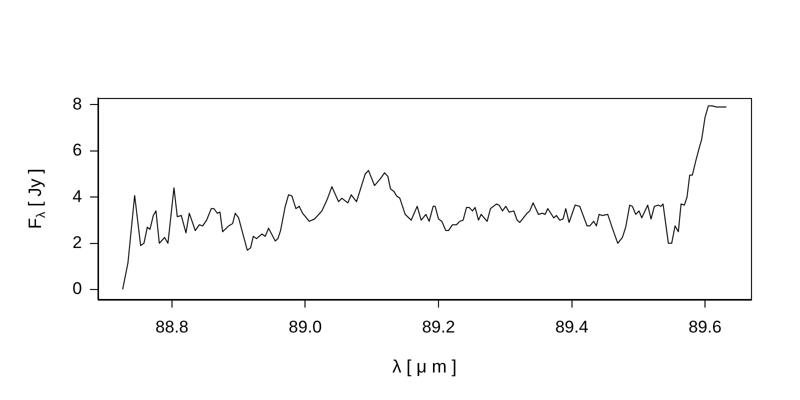 The image size is (800, 400). Describe the element at coordinates (424, 366) in the screenshot. I see `x-axis-title: λ [ μ m ]` at that location.